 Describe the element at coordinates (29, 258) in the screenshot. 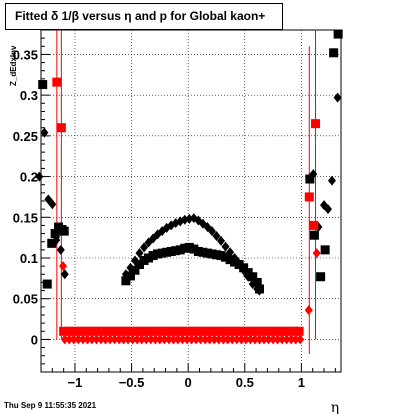

I see `y-tick-label: 0.1` at that location.